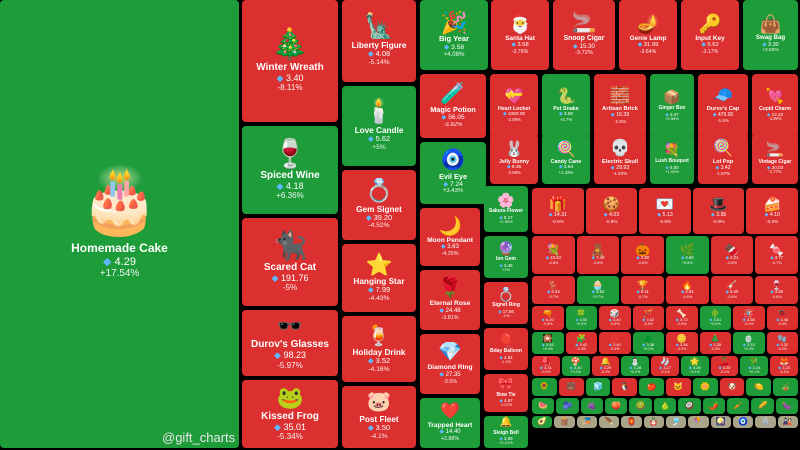 This screenshot has height=450, width=800. What do you see at coordinates (506, 349) in the screenshot?
I see `treemap-tile: 🎈 Bday Balloon ◆ 4.52 -1.2%` at bounding box center [506, 349].